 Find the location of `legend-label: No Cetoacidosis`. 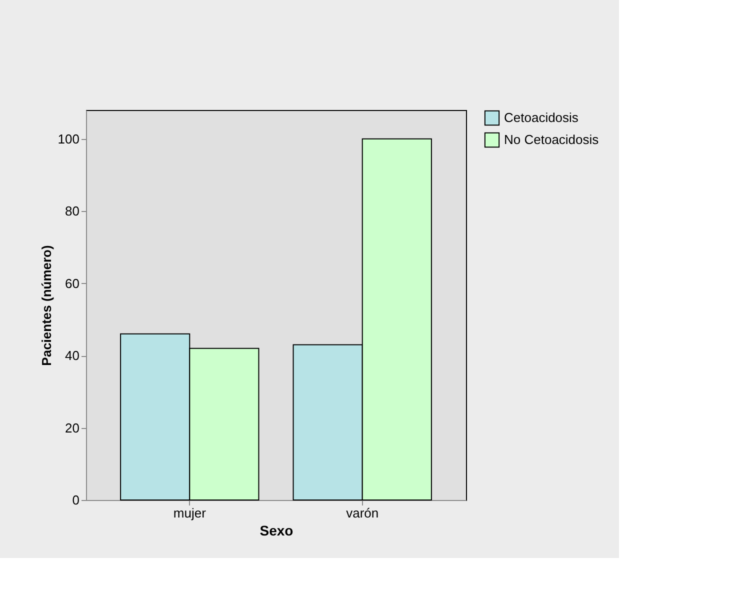

legend-label: No Cetoacidosis is located at coordinates (552, 139).